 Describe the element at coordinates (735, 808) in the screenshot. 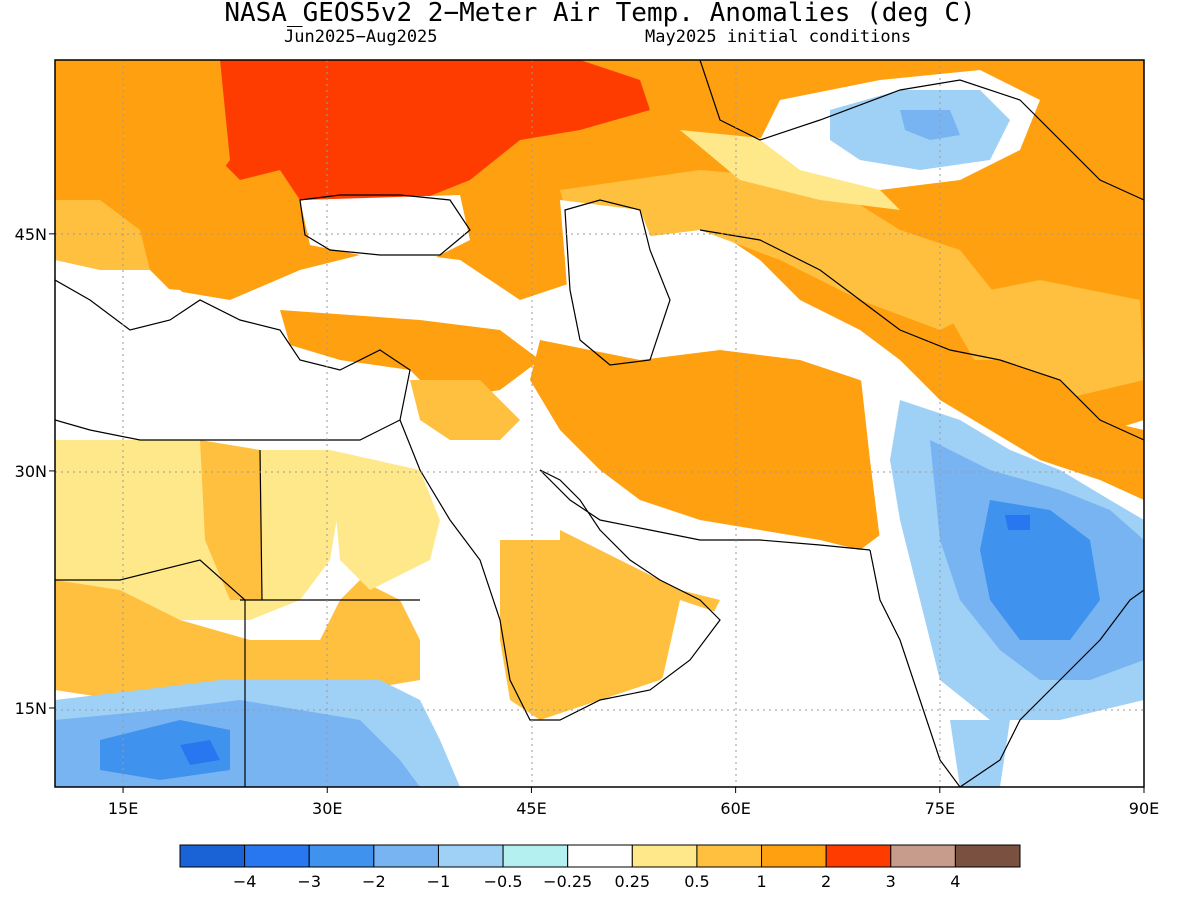

I see `x-tick-label: 60E` at that location.